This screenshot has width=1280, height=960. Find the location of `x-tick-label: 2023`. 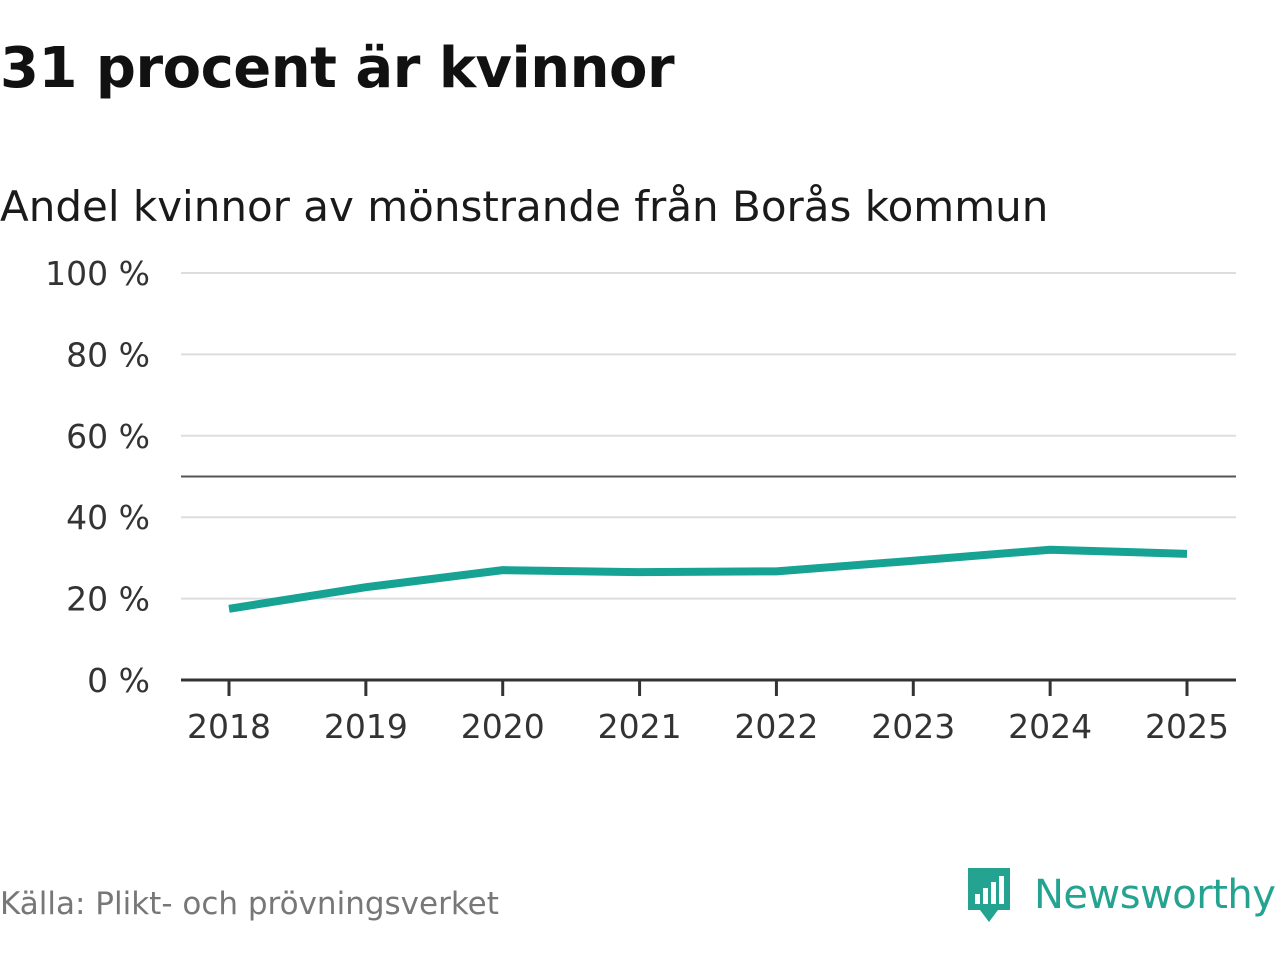

x-tick-label: 2023 is located at coordinates (913, 726).